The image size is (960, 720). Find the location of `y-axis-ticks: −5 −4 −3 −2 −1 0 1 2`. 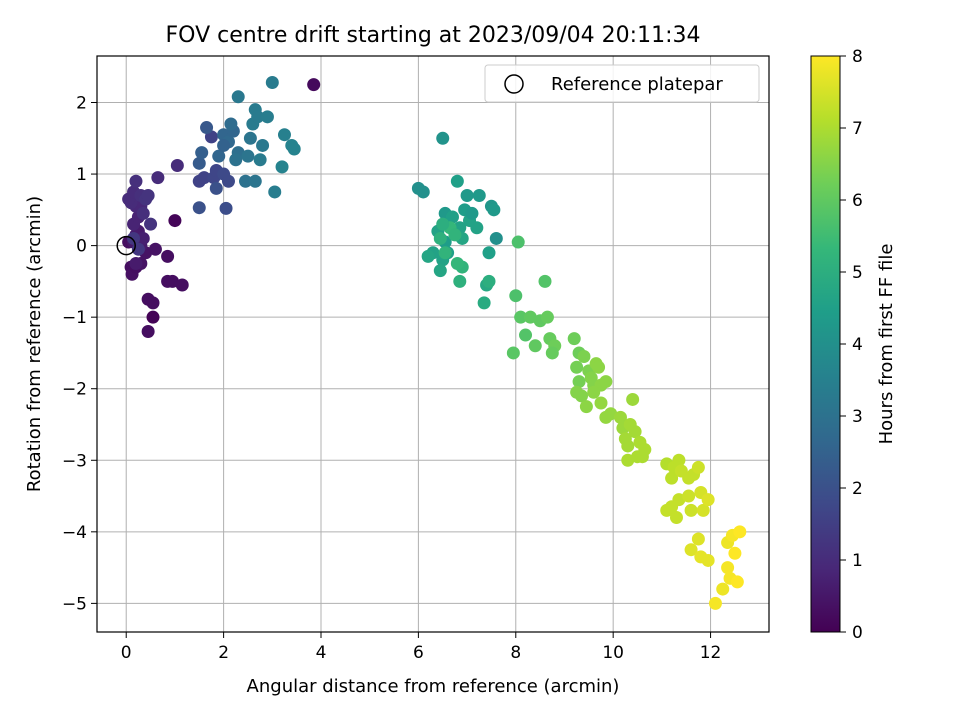

y-axis-ticks: −5 −4 −3 −2 −1 0 1 2 is located at coordinates (79, 354).